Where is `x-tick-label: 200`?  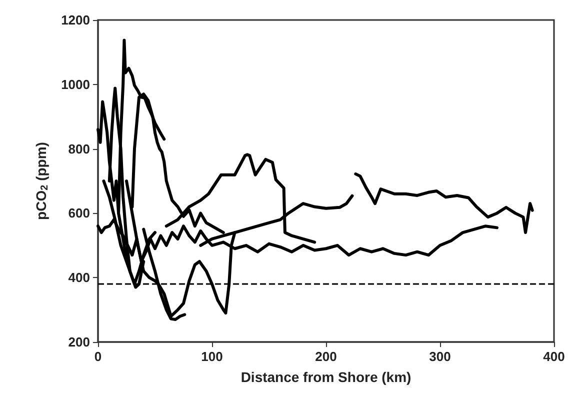
x-tick-label: 200 is located at coordinates (326, 356).